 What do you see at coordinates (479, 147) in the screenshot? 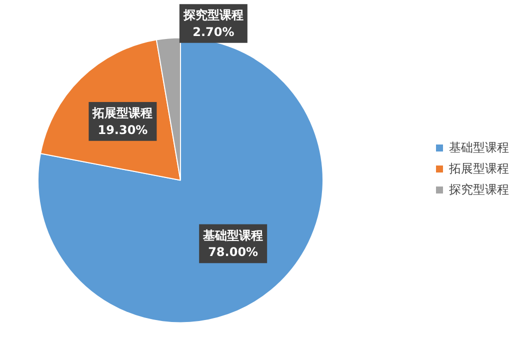
I see `legend-label: 基础型课程` at bounding box center [479, 147].